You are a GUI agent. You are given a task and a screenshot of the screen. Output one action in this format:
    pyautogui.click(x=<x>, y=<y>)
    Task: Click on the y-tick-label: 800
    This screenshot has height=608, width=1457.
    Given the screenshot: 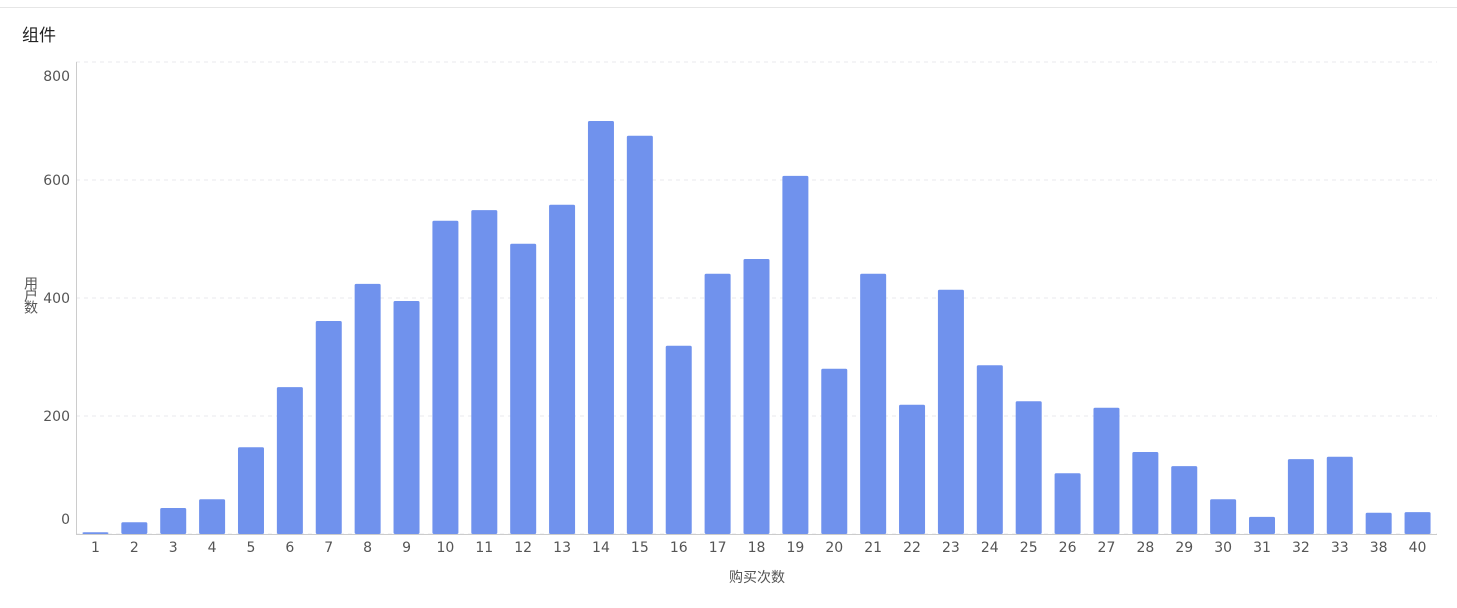 What is the action you would take?
    pyautogui.click(x=56, y=77)
    